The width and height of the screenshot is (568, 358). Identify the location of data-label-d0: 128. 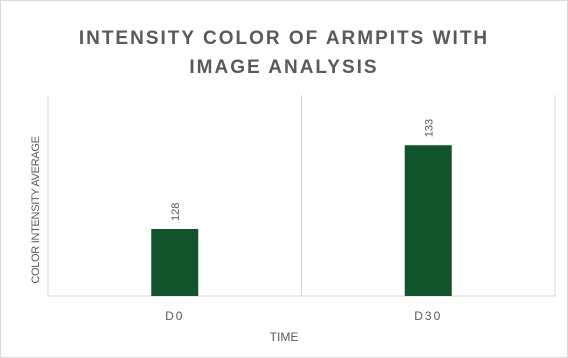
(176, 212).